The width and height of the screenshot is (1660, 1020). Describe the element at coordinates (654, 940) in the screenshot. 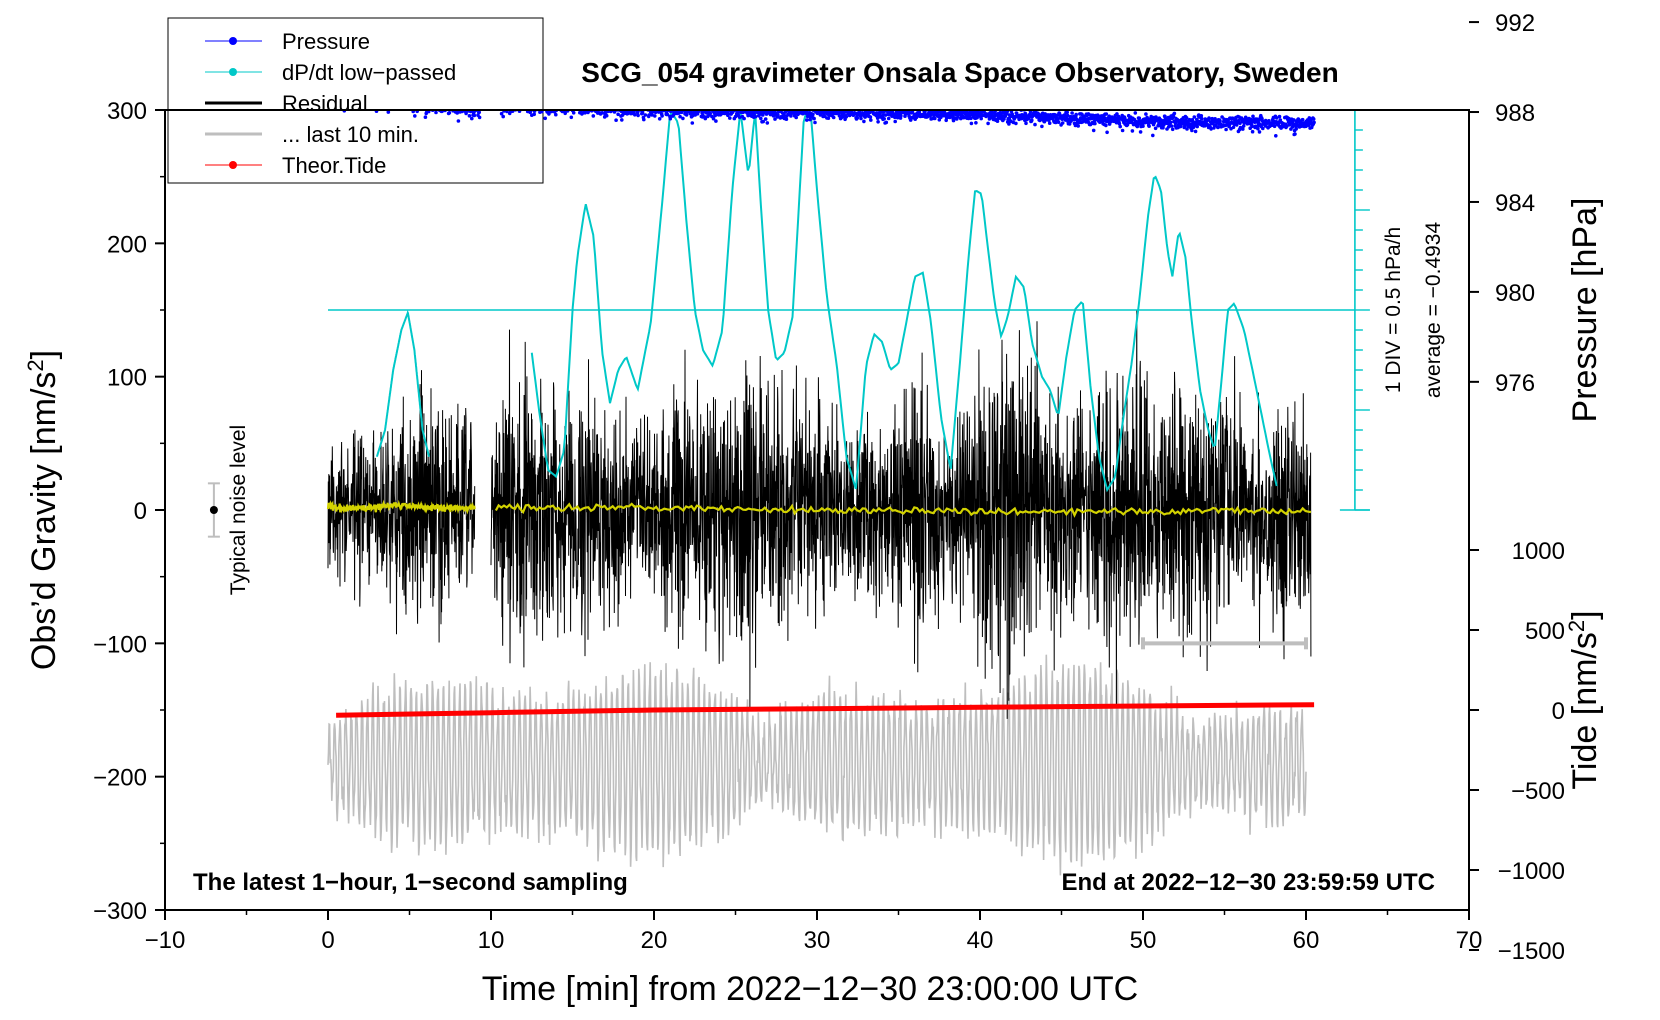

I see `x-tick-label: 20` at that location.